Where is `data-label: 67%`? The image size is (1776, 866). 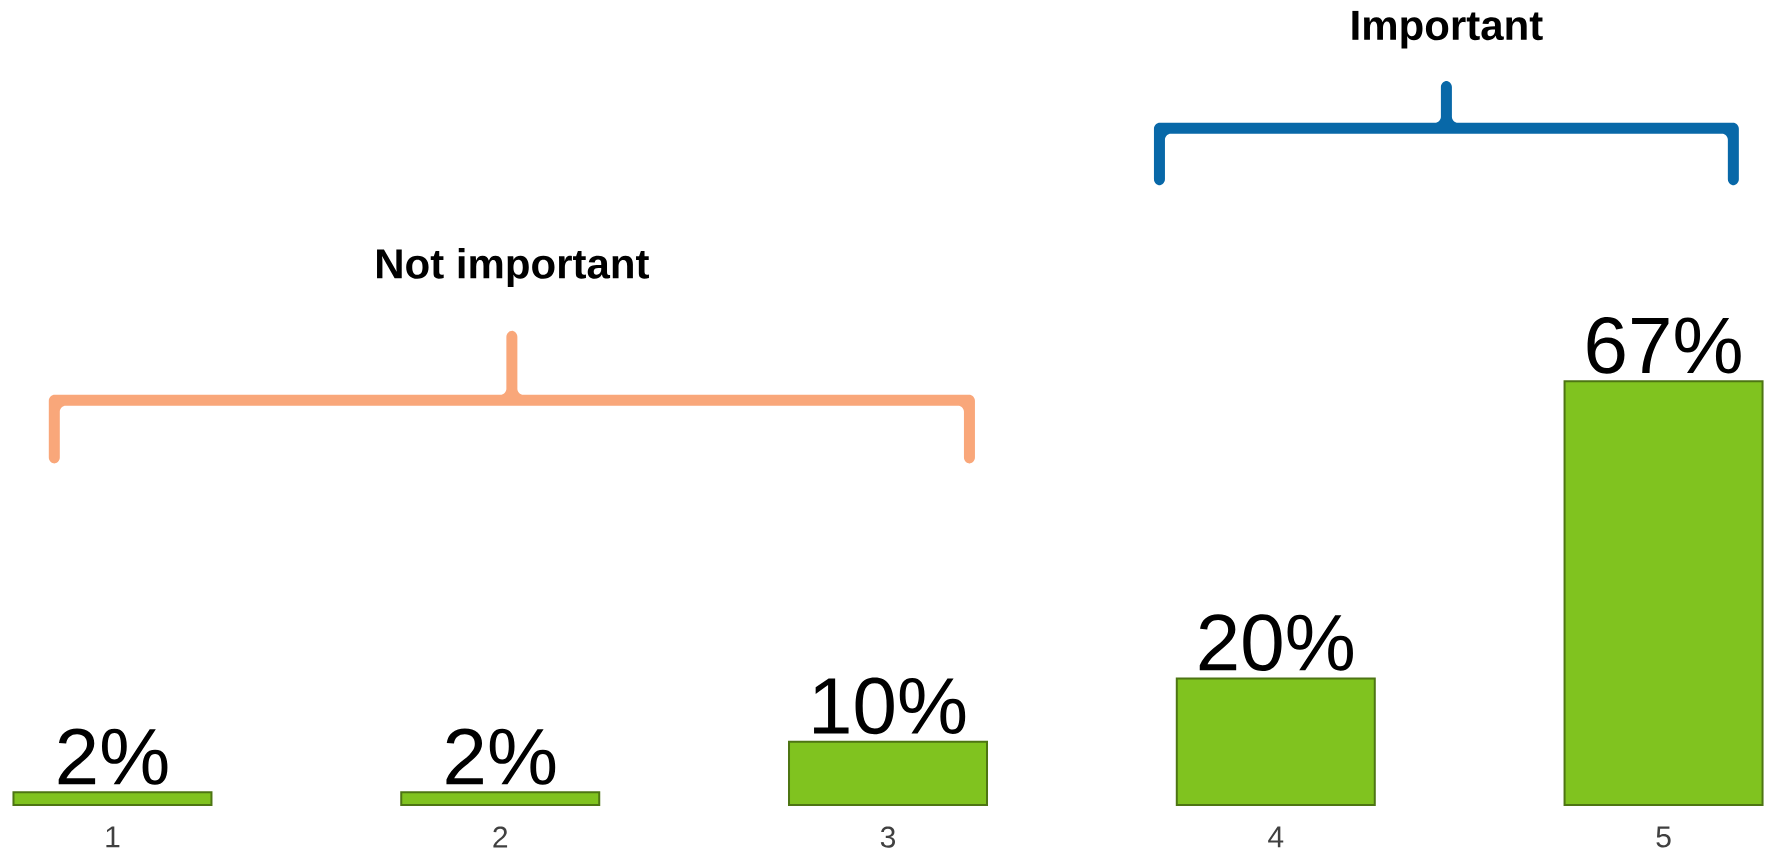 data-label: 67% is located at coordinates (1664, 345).